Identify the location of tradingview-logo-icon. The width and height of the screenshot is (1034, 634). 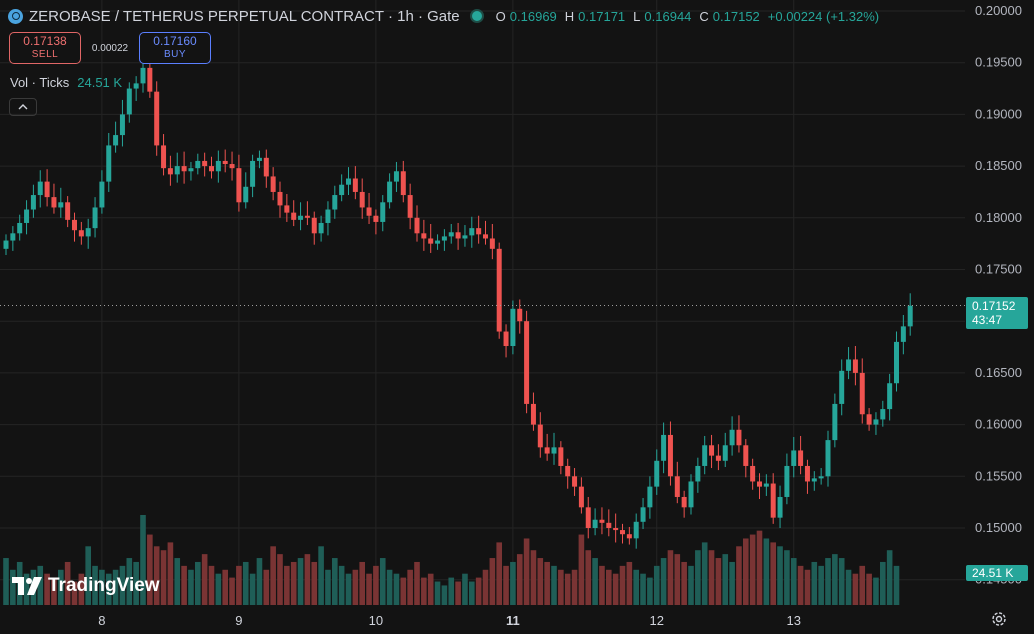
(27, 586).